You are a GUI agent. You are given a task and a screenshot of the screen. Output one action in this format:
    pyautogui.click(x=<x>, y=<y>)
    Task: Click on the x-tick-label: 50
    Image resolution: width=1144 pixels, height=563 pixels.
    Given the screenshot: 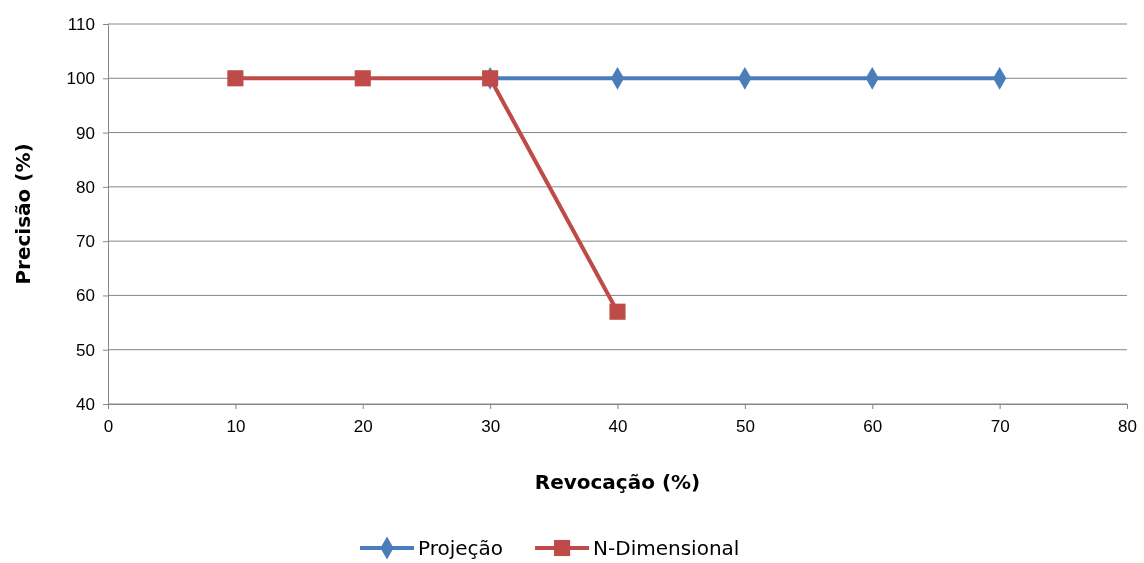 What is the action you would take?
    pyautogui.click(x=745, y=427)
    